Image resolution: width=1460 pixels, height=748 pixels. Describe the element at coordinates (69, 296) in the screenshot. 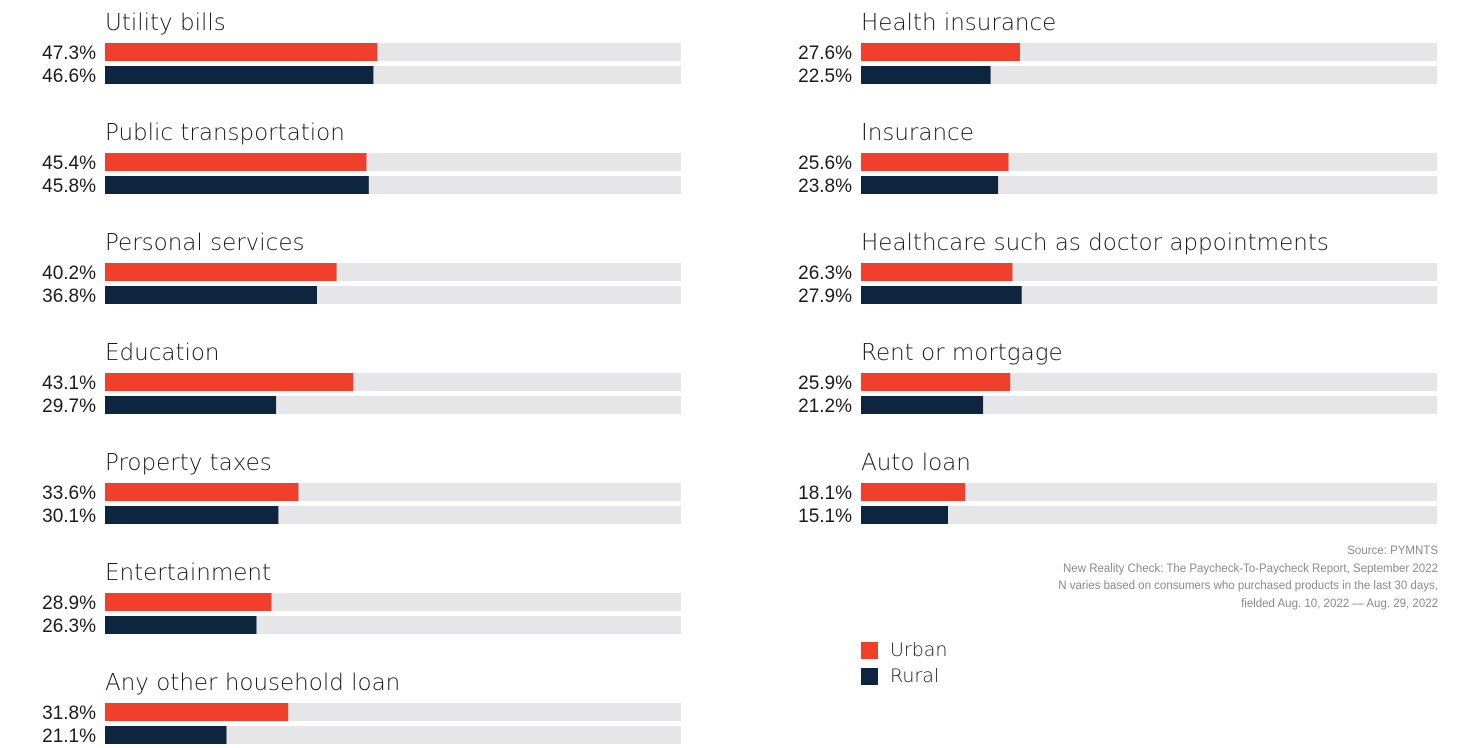

I see `value-label-rural: 36.8%` at that location.